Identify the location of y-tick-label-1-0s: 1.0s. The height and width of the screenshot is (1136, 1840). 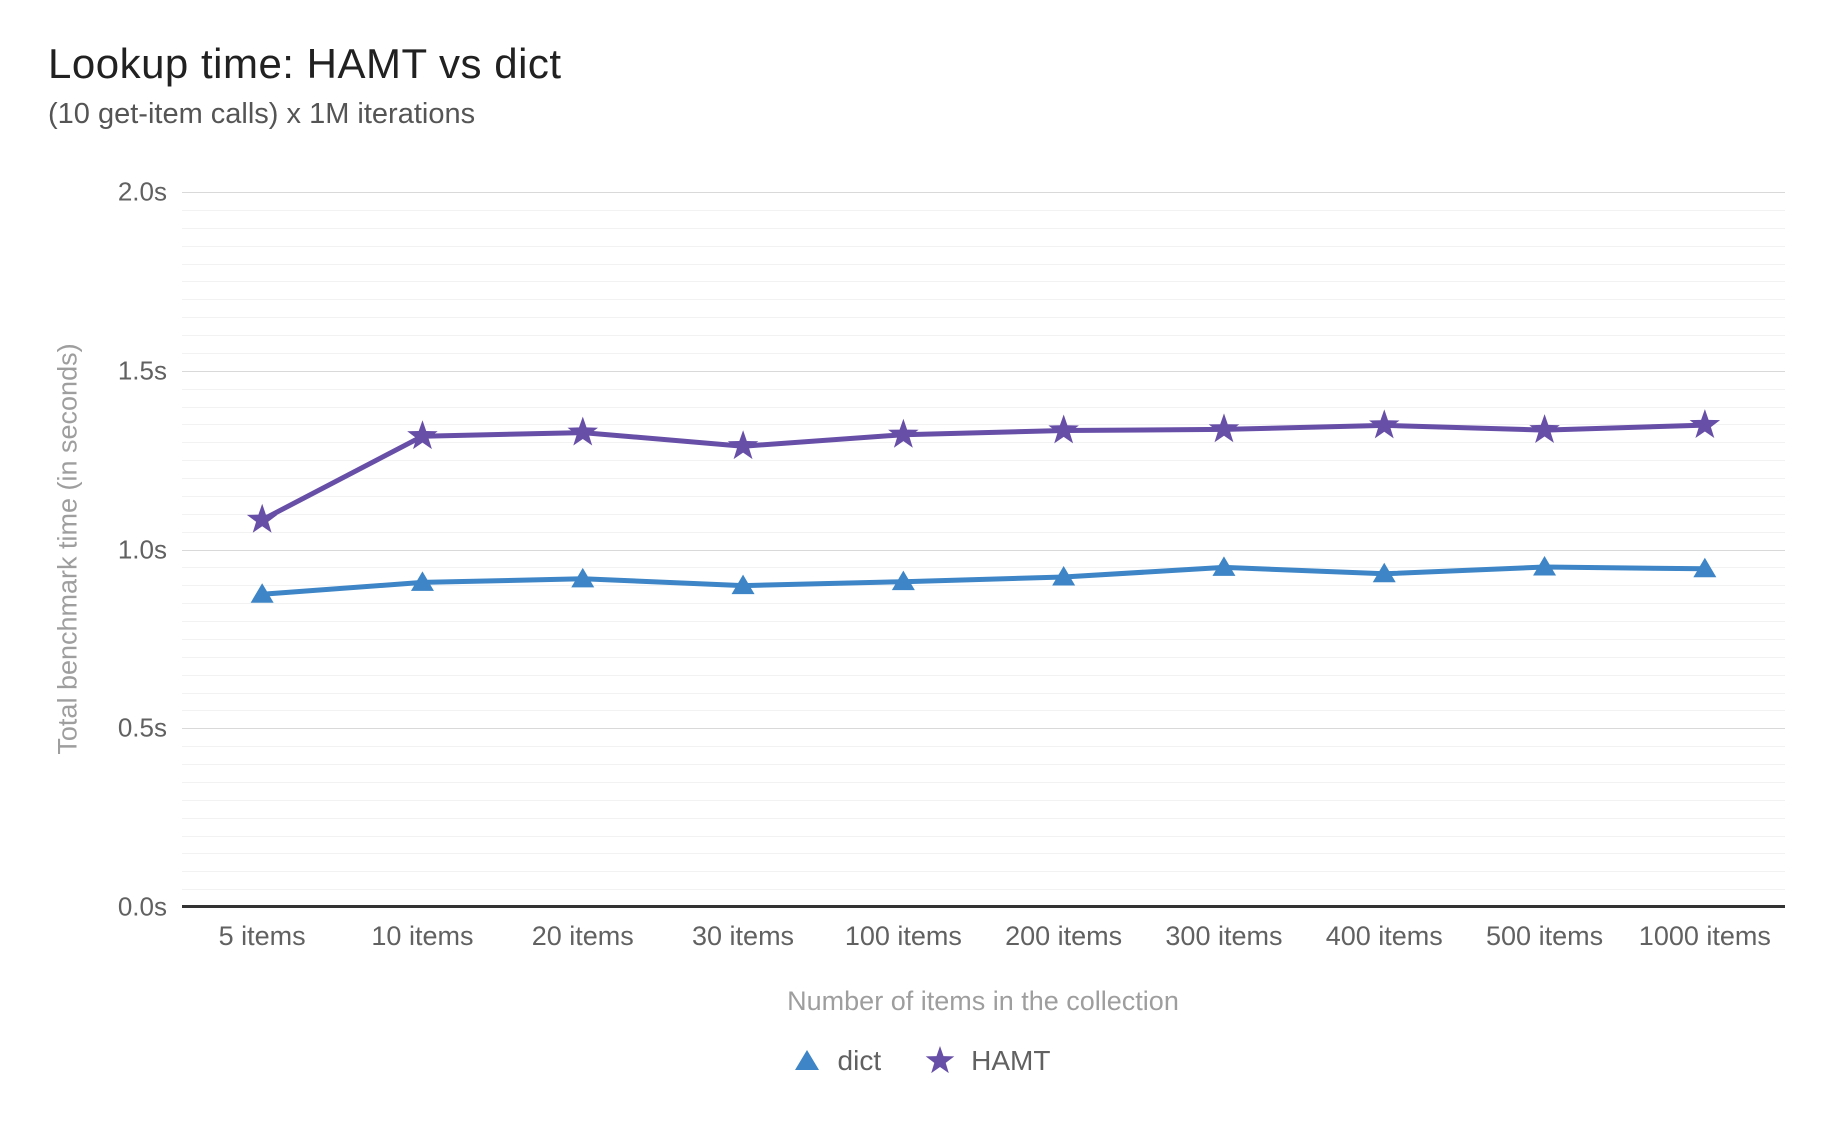
(142, 549).